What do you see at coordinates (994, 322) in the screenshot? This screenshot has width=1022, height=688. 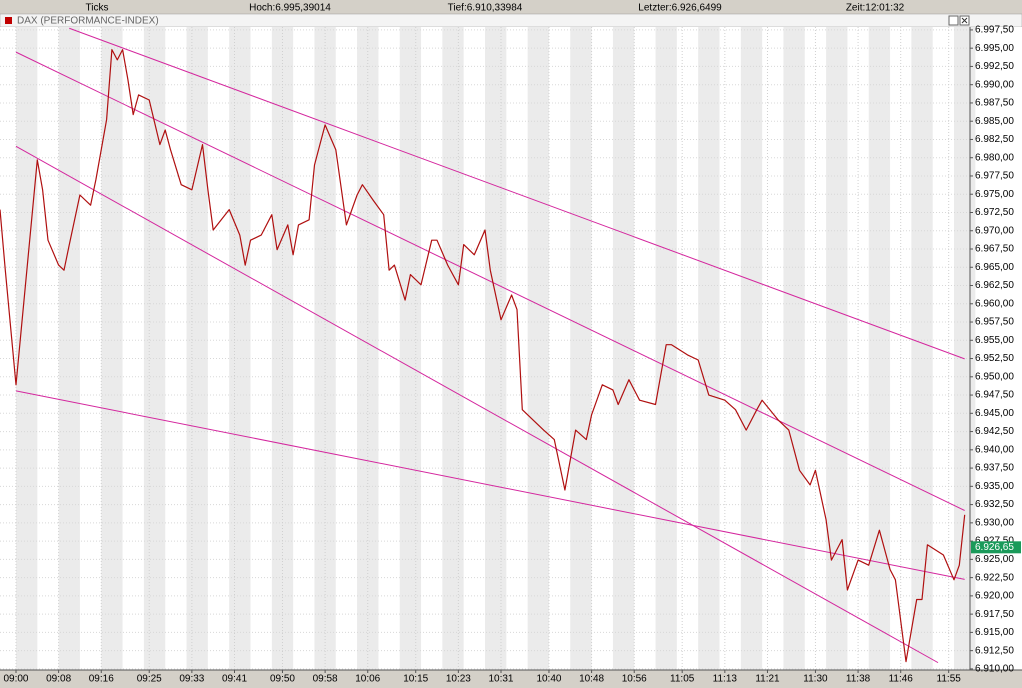 I see `y-tick-label: 6.957,50` at bounding box center [994, 322].